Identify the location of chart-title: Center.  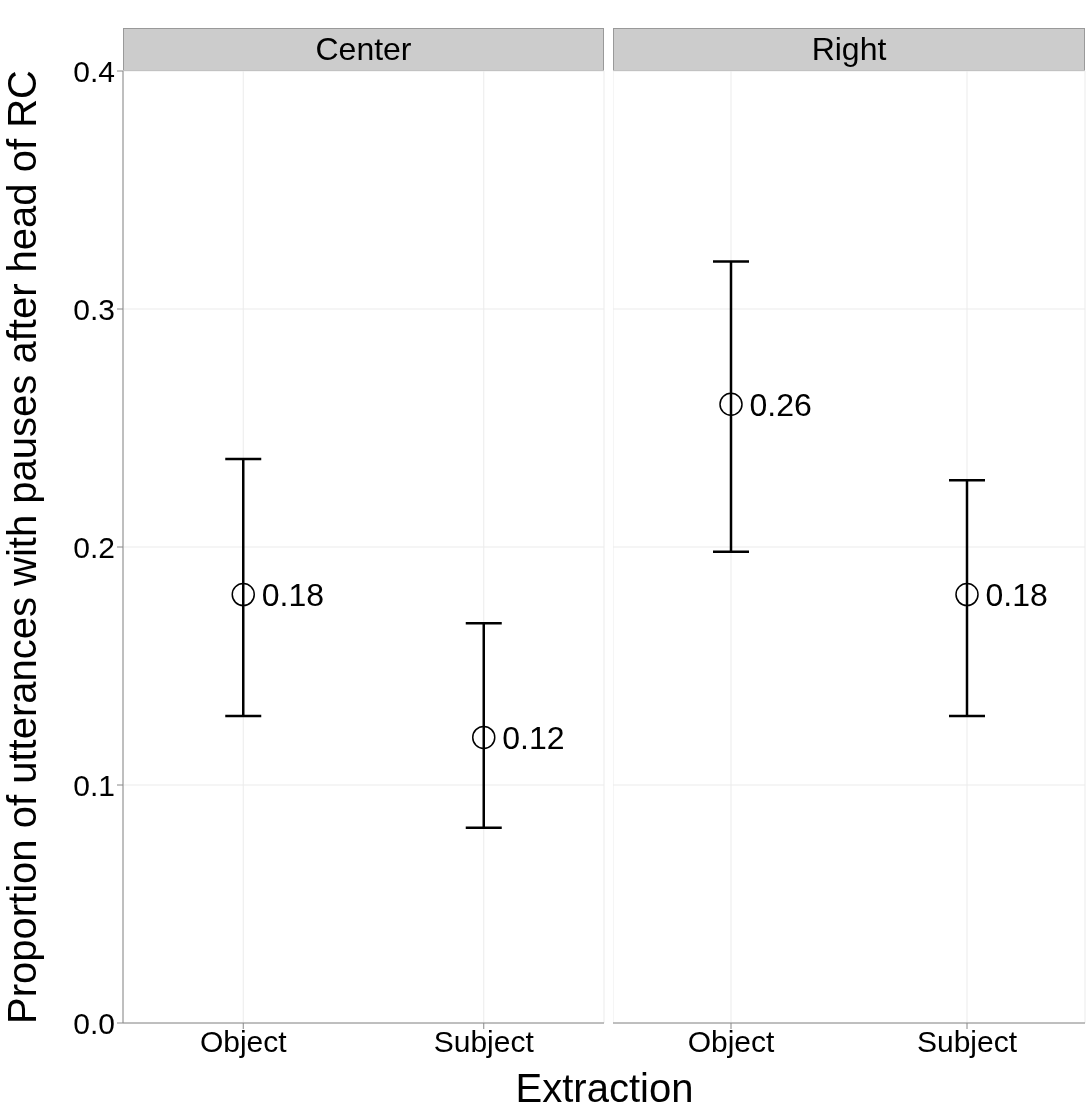
(363, 49).